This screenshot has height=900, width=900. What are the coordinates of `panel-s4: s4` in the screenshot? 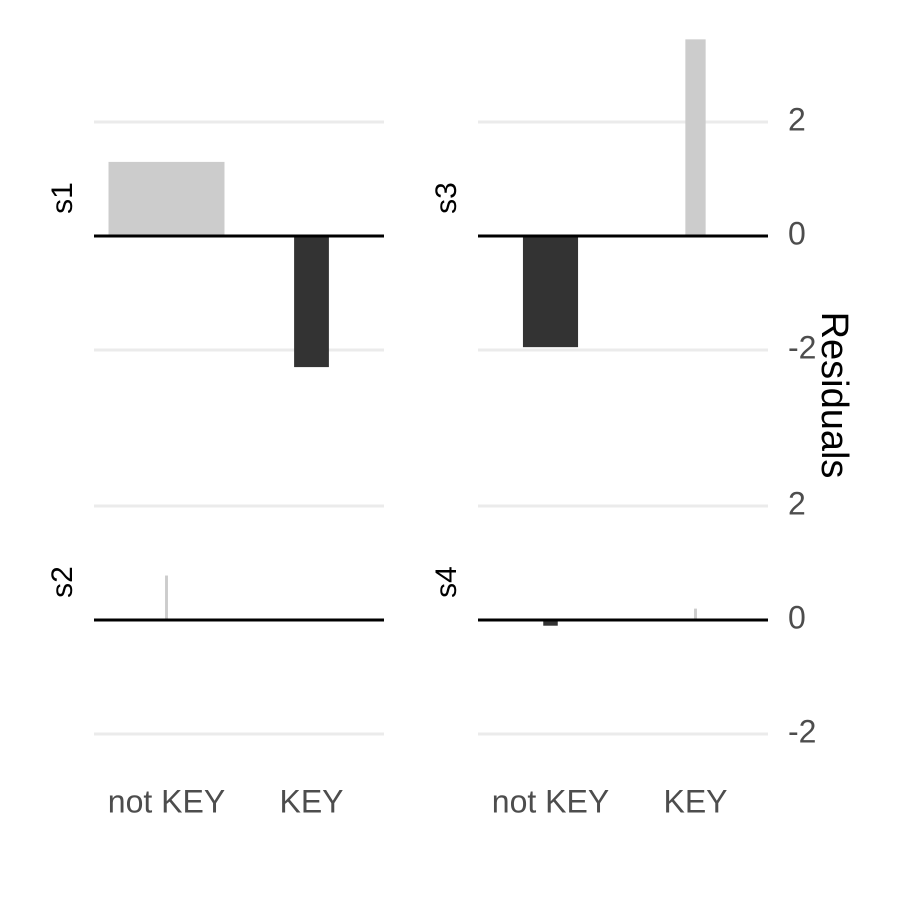 It's located at (599, 620).